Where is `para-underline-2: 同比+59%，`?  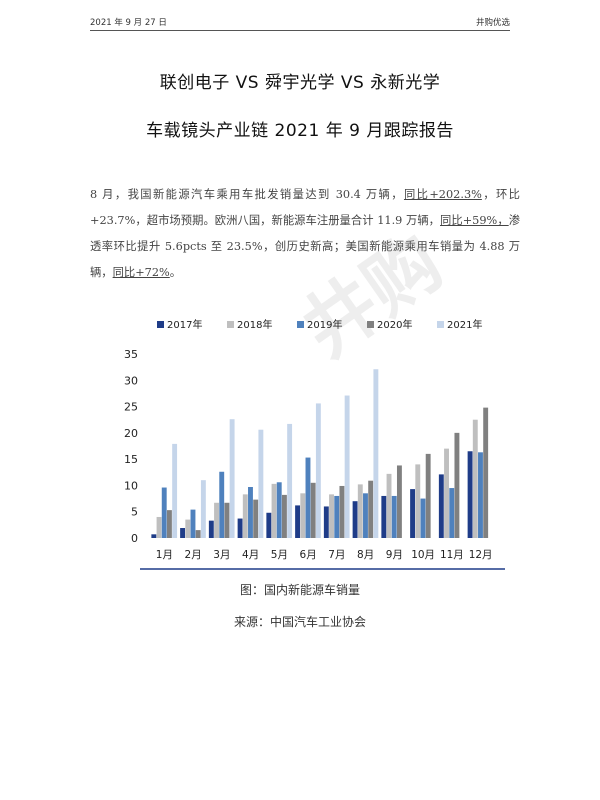
para-underline-2: 同比+59%， is located at coordinates (474, 220).